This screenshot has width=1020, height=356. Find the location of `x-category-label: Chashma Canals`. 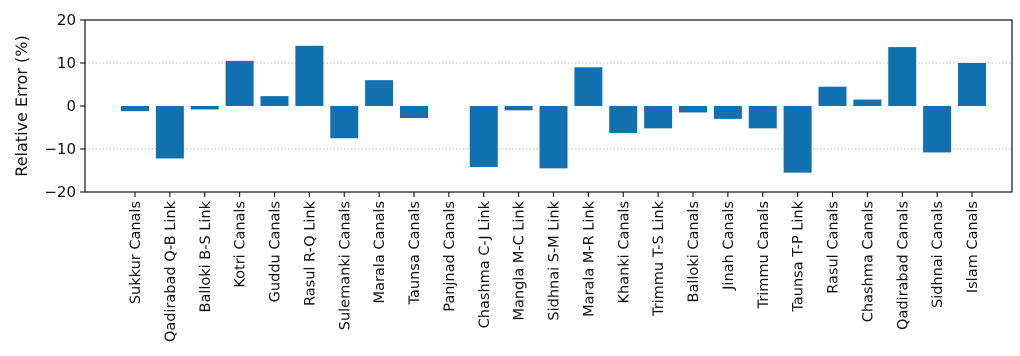

x-category-label: Chashma Canals is located at coordinates (868, 261).